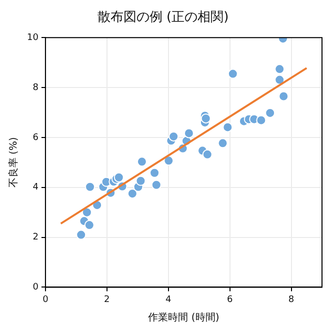  What do you see at coordinates (45, 299) in the screenshot?
I see `x-tick-label: 0` at bounding box center [45, 299].